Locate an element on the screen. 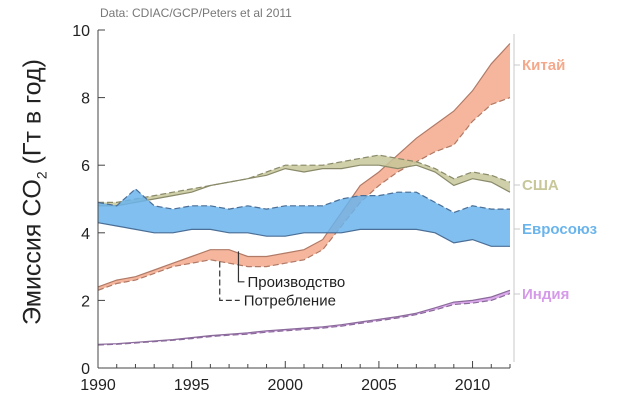 This screenshot has width=620, height=414. y-tick-label: 8 is located at coordinates (85, 99).